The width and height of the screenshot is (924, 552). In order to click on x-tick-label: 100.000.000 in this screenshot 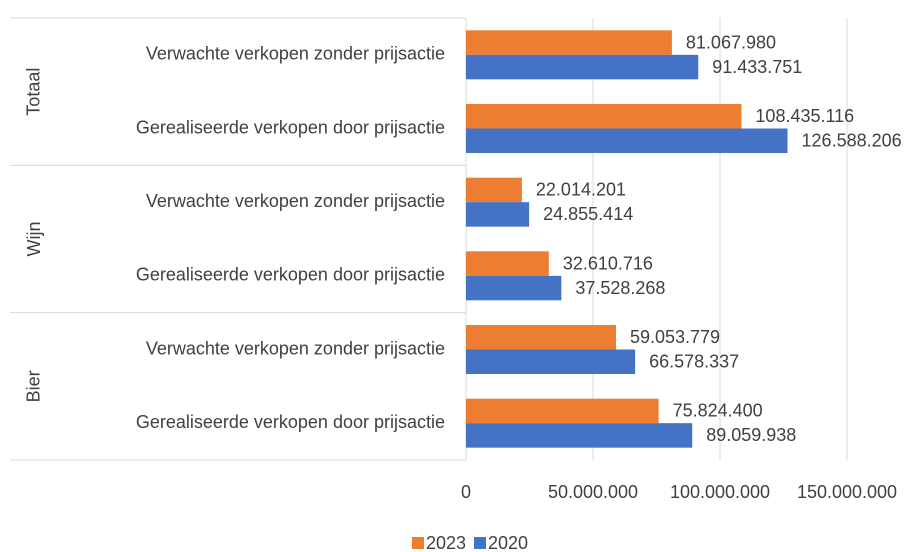, I will do `click(720, 492)`.